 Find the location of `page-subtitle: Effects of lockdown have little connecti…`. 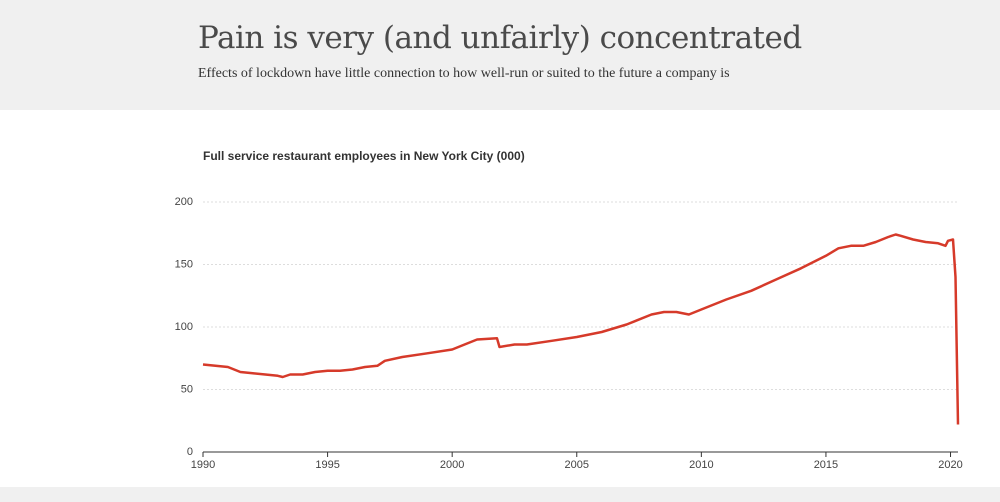

page-subtitle: Effects of lockdown have little connecti… is located at coordinates (464, 73).